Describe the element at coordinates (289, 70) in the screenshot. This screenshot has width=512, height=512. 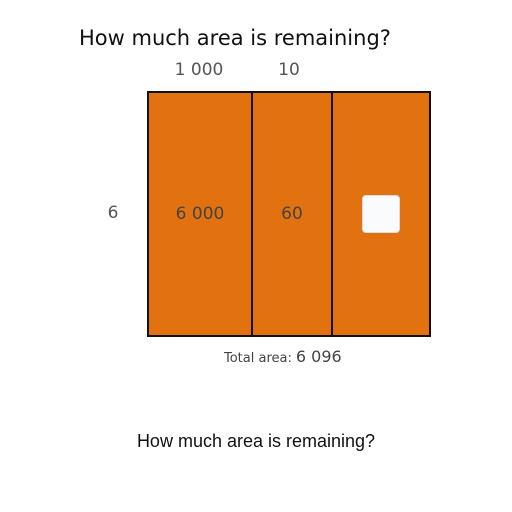
I see `column-label-tens: 10` at that location.